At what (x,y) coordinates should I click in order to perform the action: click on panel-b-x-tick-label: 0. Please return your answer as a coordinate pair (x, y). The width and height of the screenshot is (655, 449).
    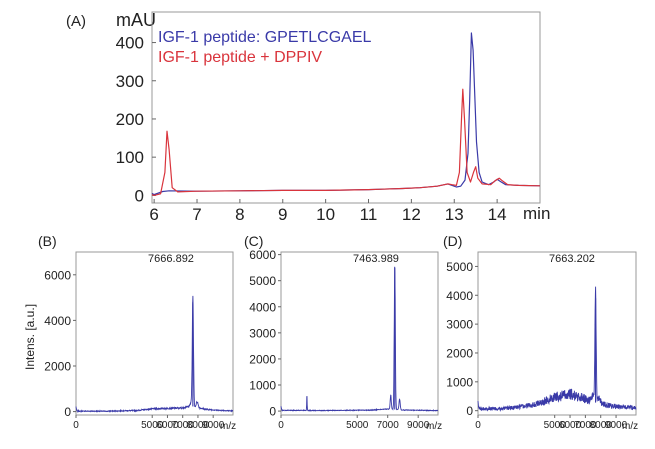
    Looking at the image, I should click on (76, 425).